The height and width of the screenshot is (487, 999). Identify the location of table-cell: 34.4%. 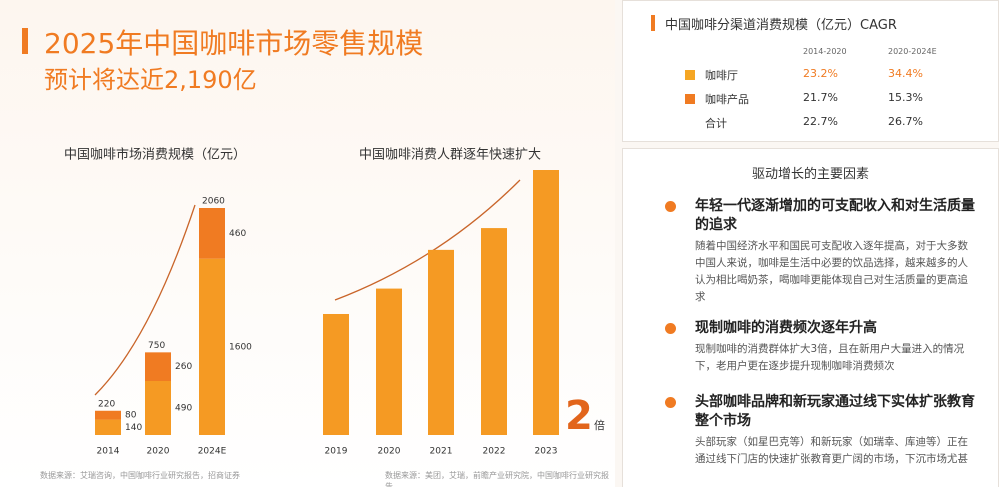
(905, 73).